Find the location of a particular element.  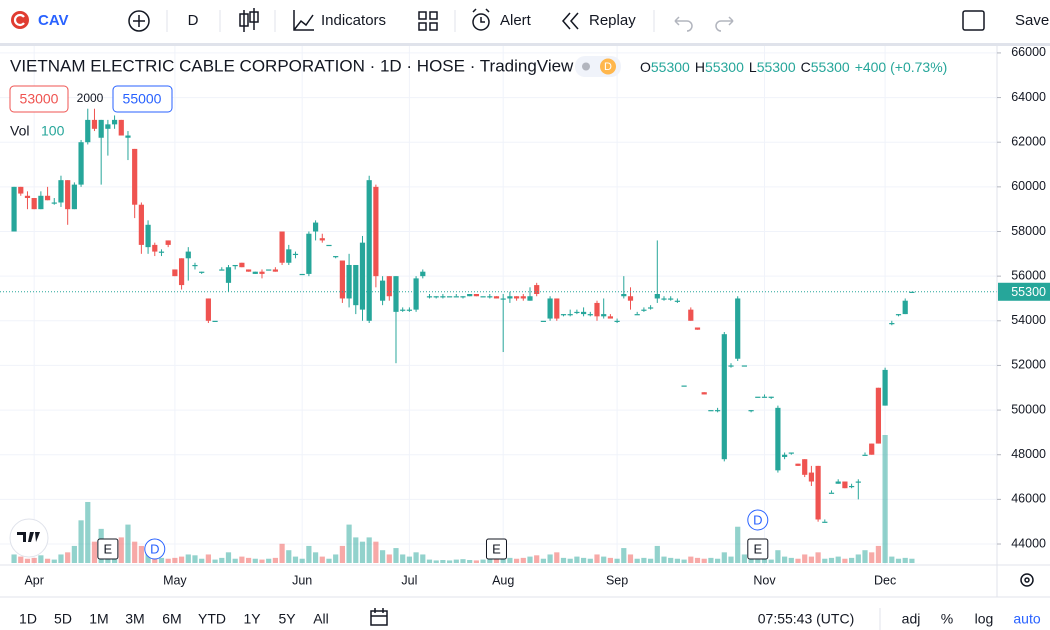

buy-box is located at coordinates (142, 99).